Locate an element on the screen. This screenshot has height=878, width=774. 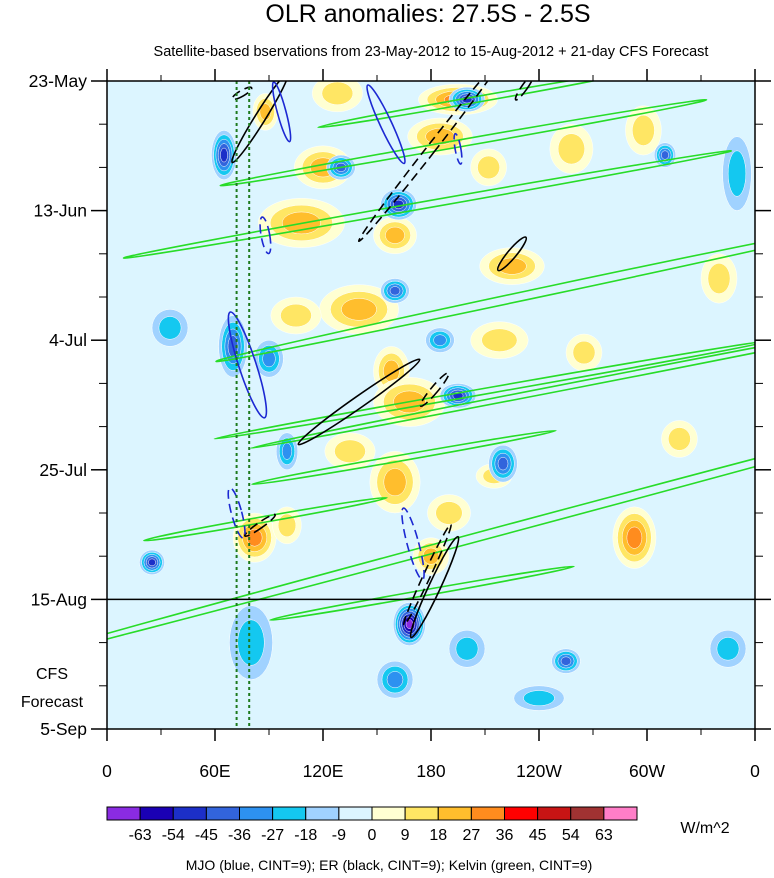
y-tick-label-5: 5-Sep is located at coordinates (63, 729).